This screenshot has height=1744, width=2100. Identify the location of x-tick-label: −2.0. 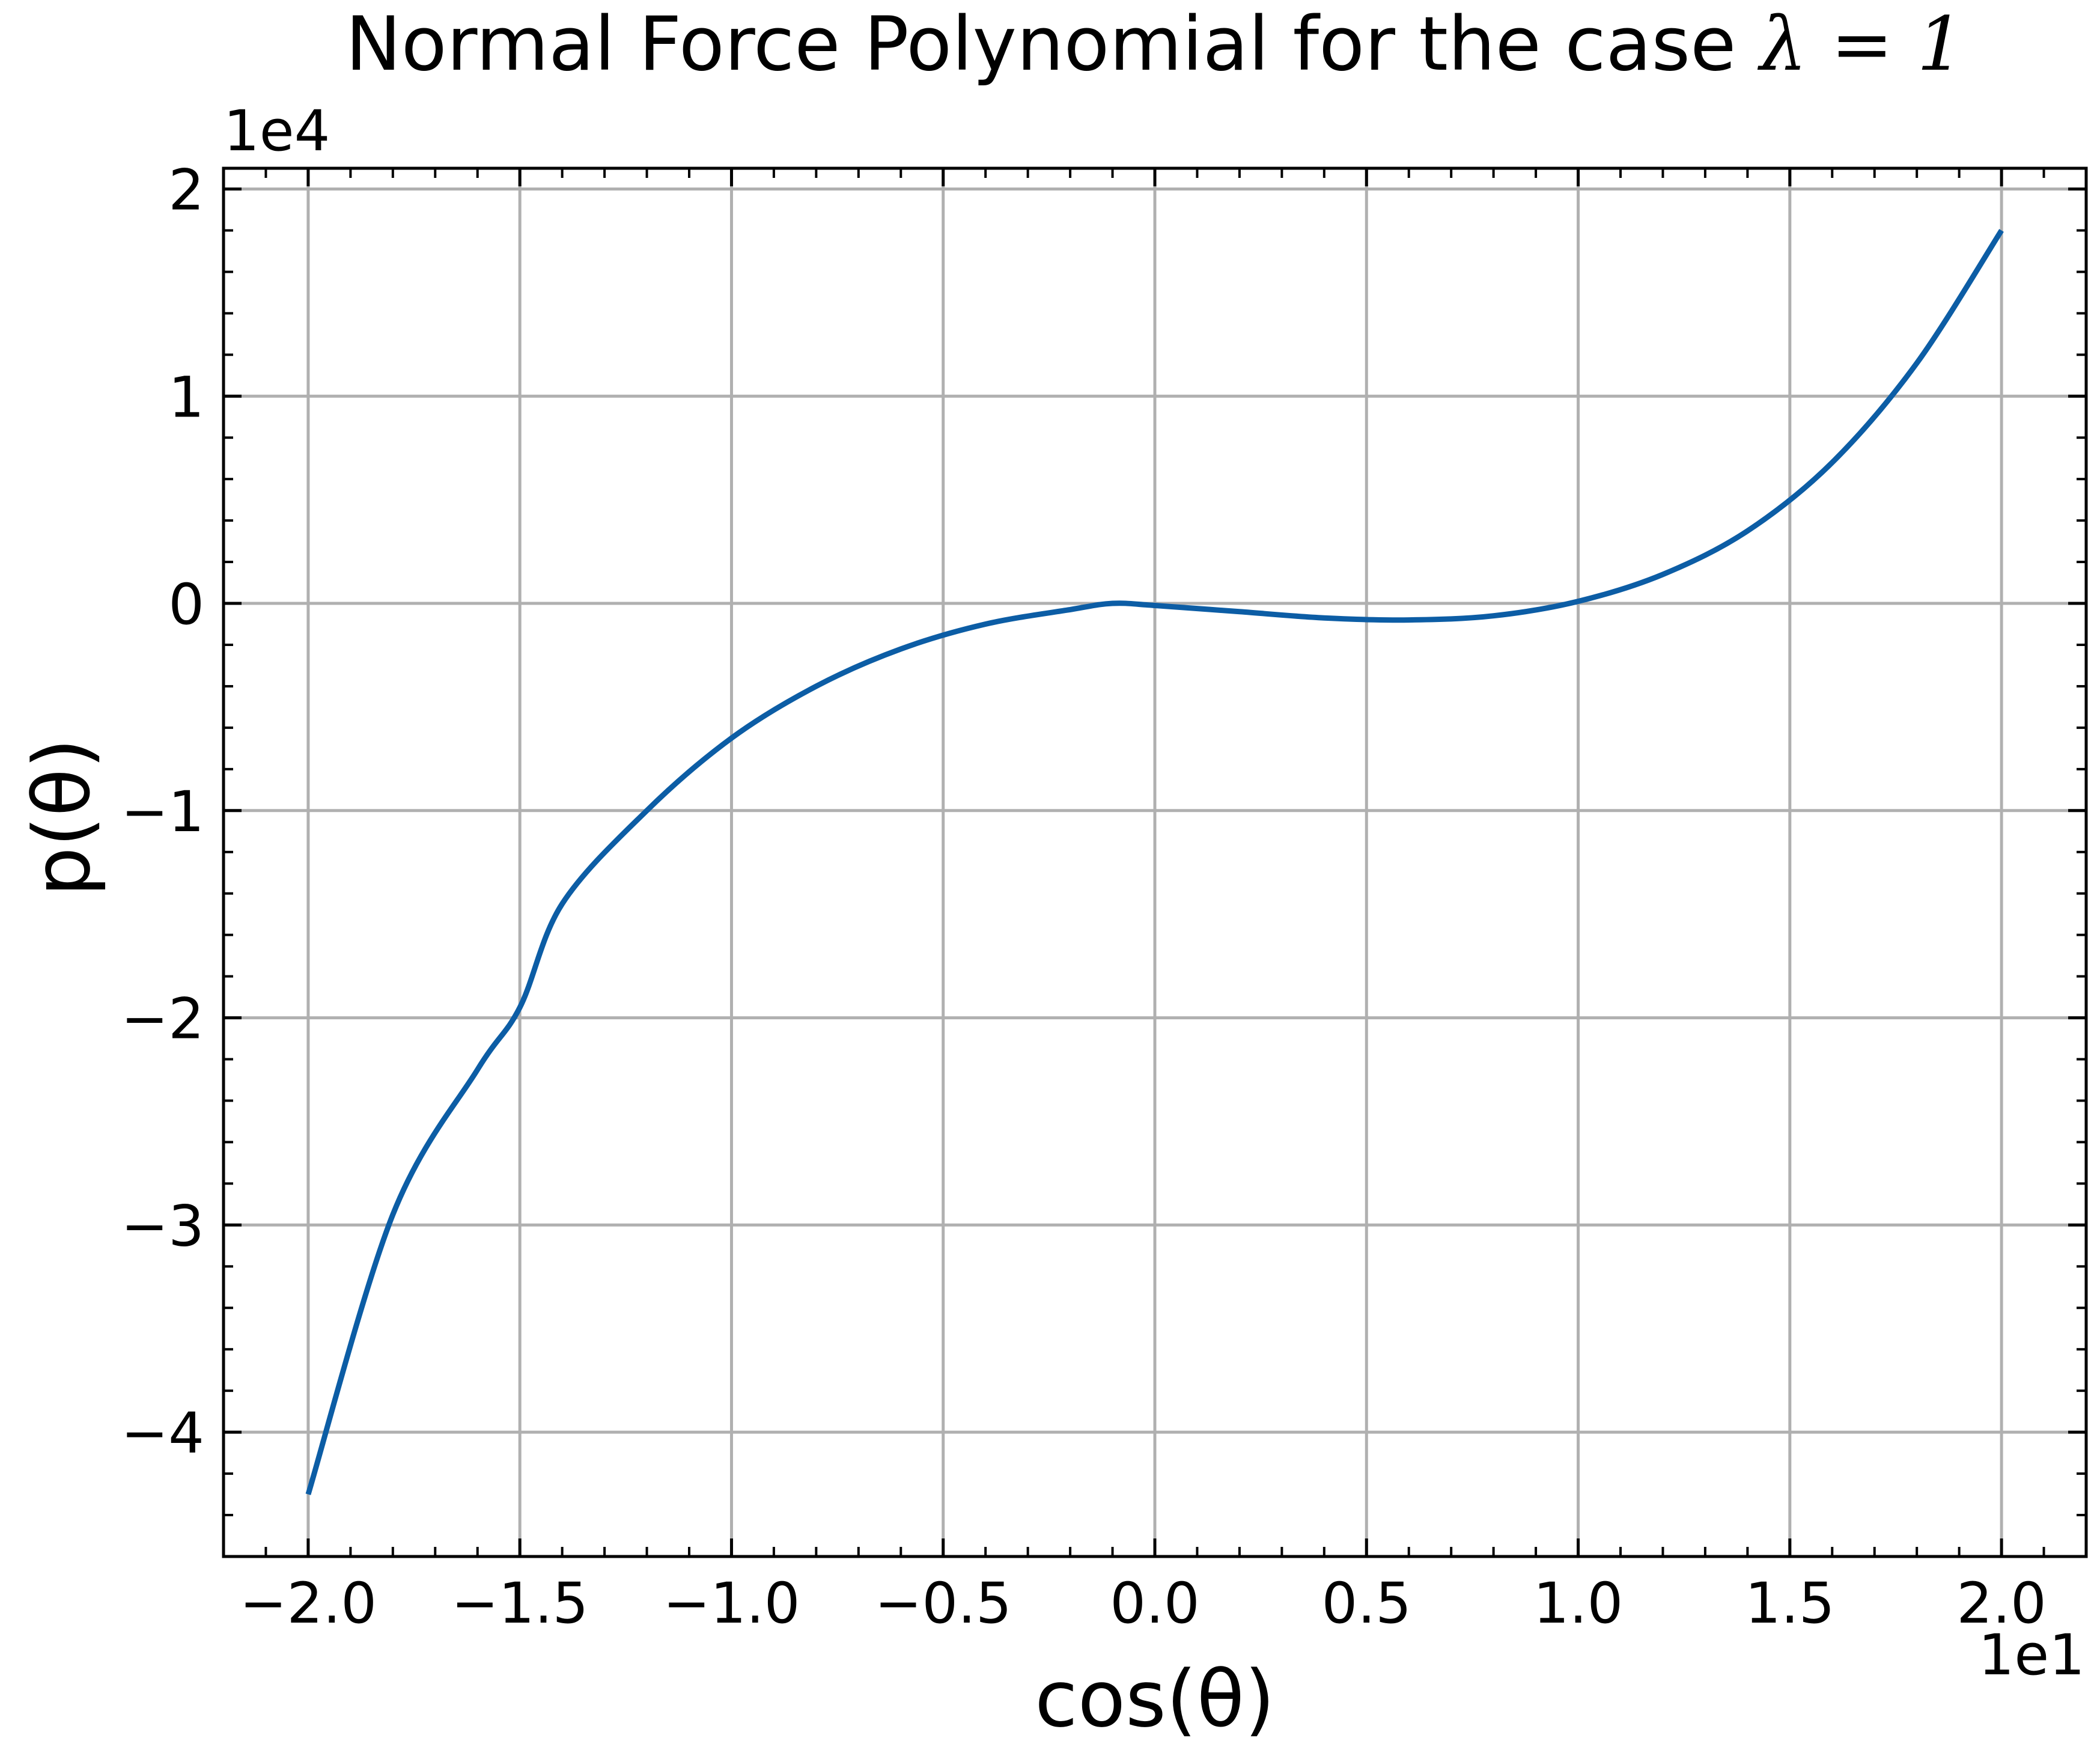
(309, 1603).